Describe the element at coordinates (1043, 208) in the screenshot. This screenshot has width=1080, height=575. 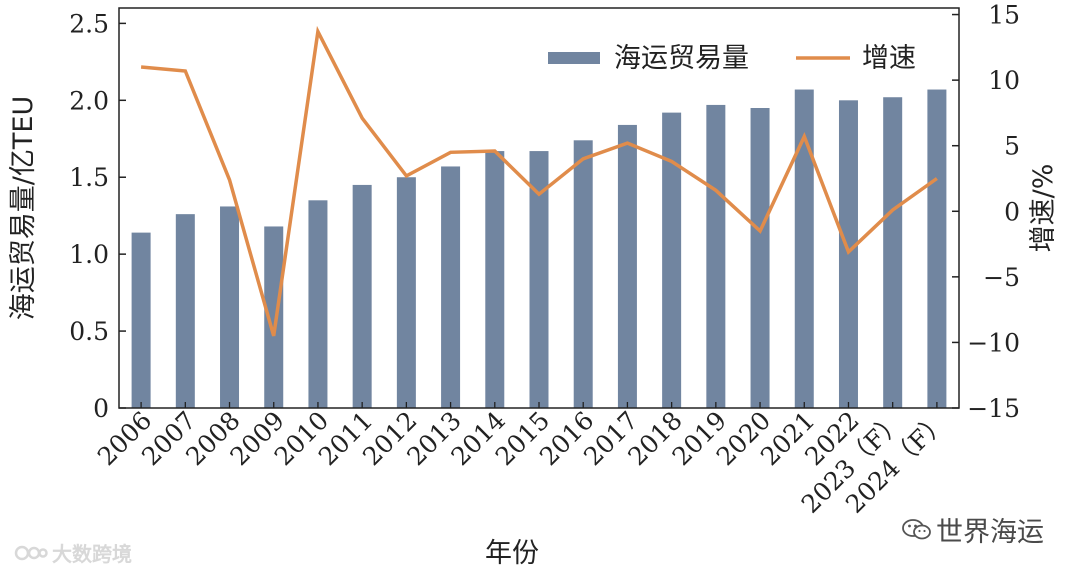
I see `y2-axis-title: 增速/%` at that location.